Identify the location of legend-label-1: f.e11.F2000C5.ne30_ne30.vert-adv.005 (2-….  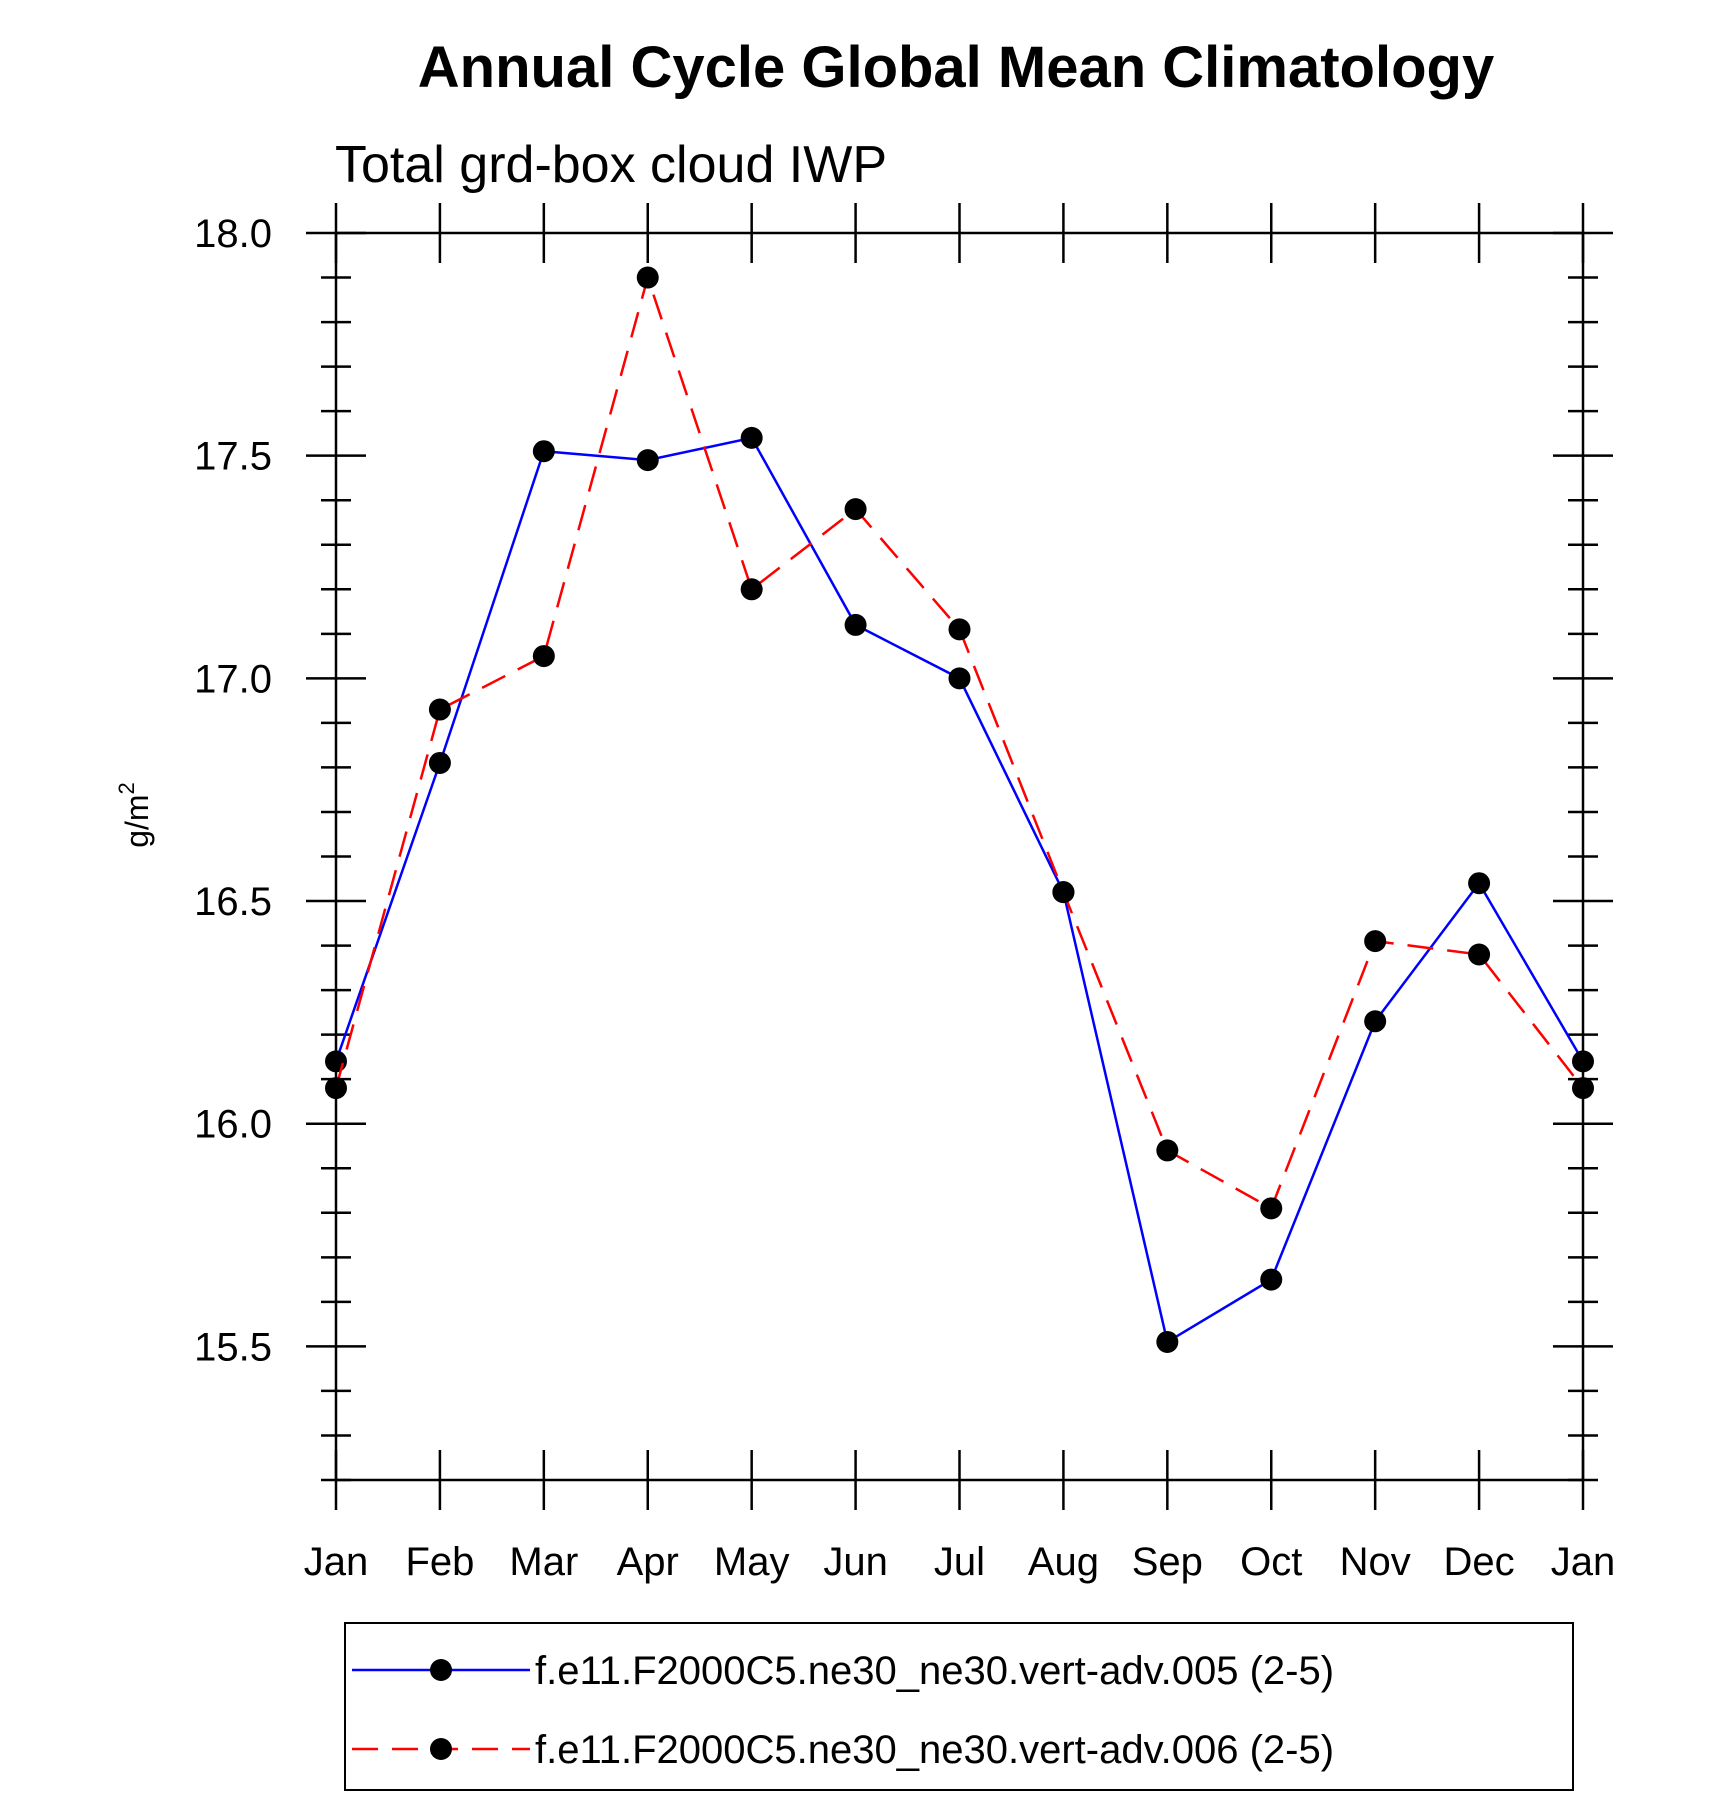
(934, 1671).